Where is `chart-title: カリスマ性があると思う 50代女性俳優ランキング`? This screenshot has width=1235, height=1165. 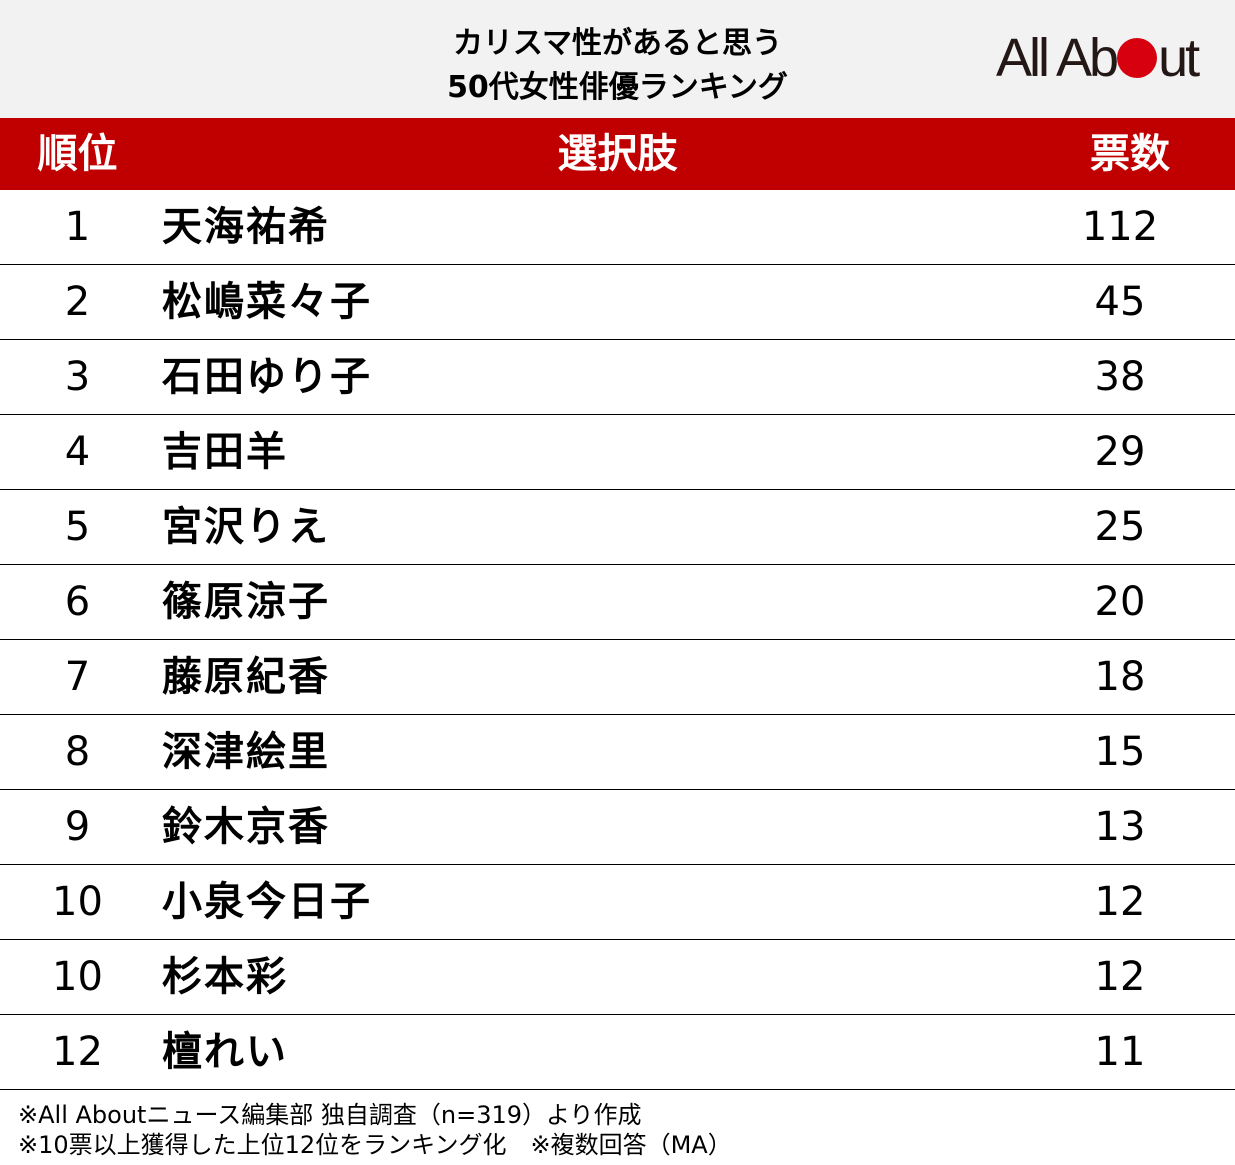 chart-title: カリスマ性があると思う 50代女性俳優ランキング is located at coordinates (617, 66).